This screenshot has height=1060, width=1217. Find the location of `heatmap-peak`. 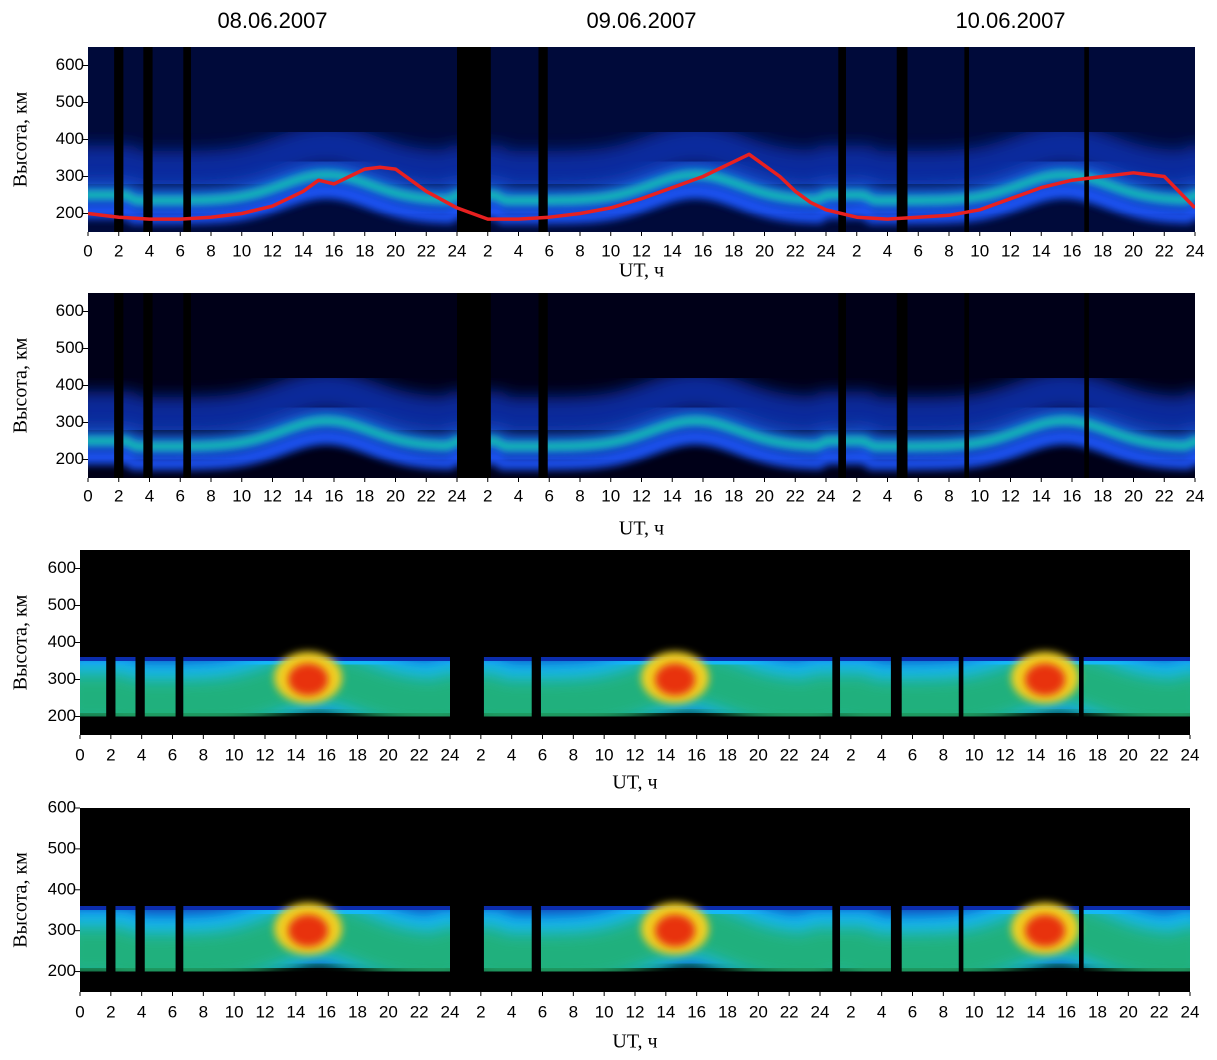

heatmap-peak is located at coordinates (1045, 679).